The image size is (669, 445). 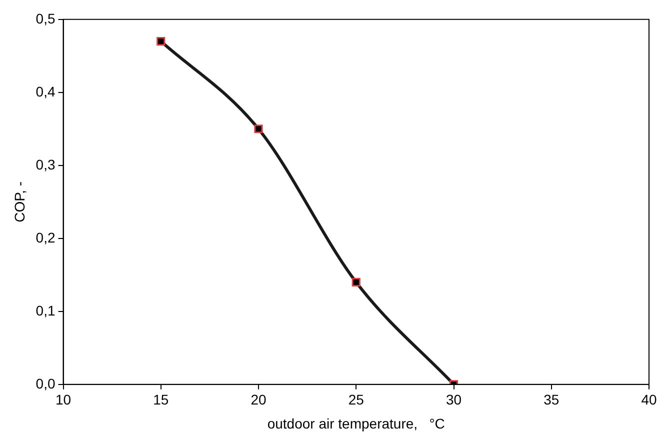 I want to click on x-tick-label: 10, so click(x=63, y=400).